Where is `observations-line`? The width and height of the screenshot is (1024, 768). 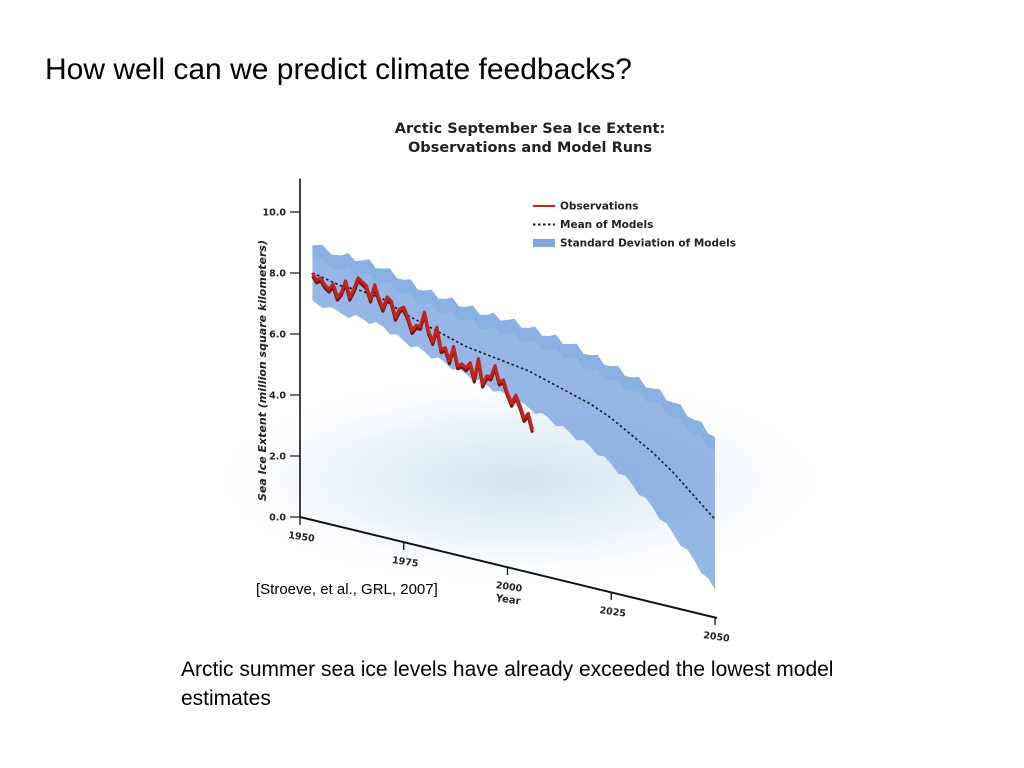 observations-line is located at coordinates (422, 351).